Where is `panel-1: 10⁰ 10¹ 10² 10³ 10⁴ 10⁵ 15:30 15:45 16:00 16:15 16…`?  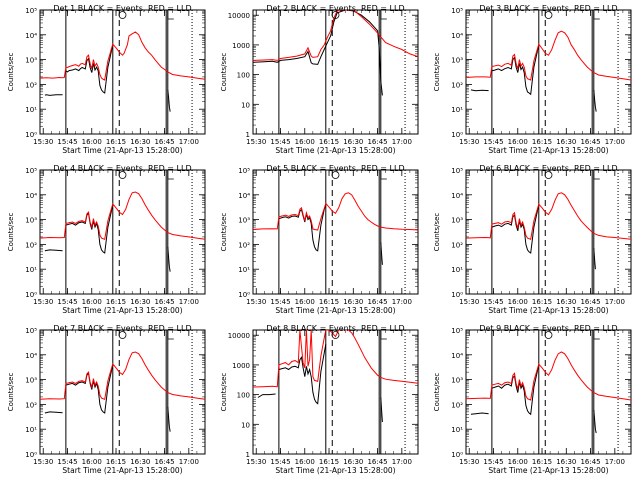 panel-1: 10⁰ 10¹ 10² 10³ 10⁴ 10⁵ 15:30 15:45 16:00 16:15 16… is located at coordinates (106, 79).